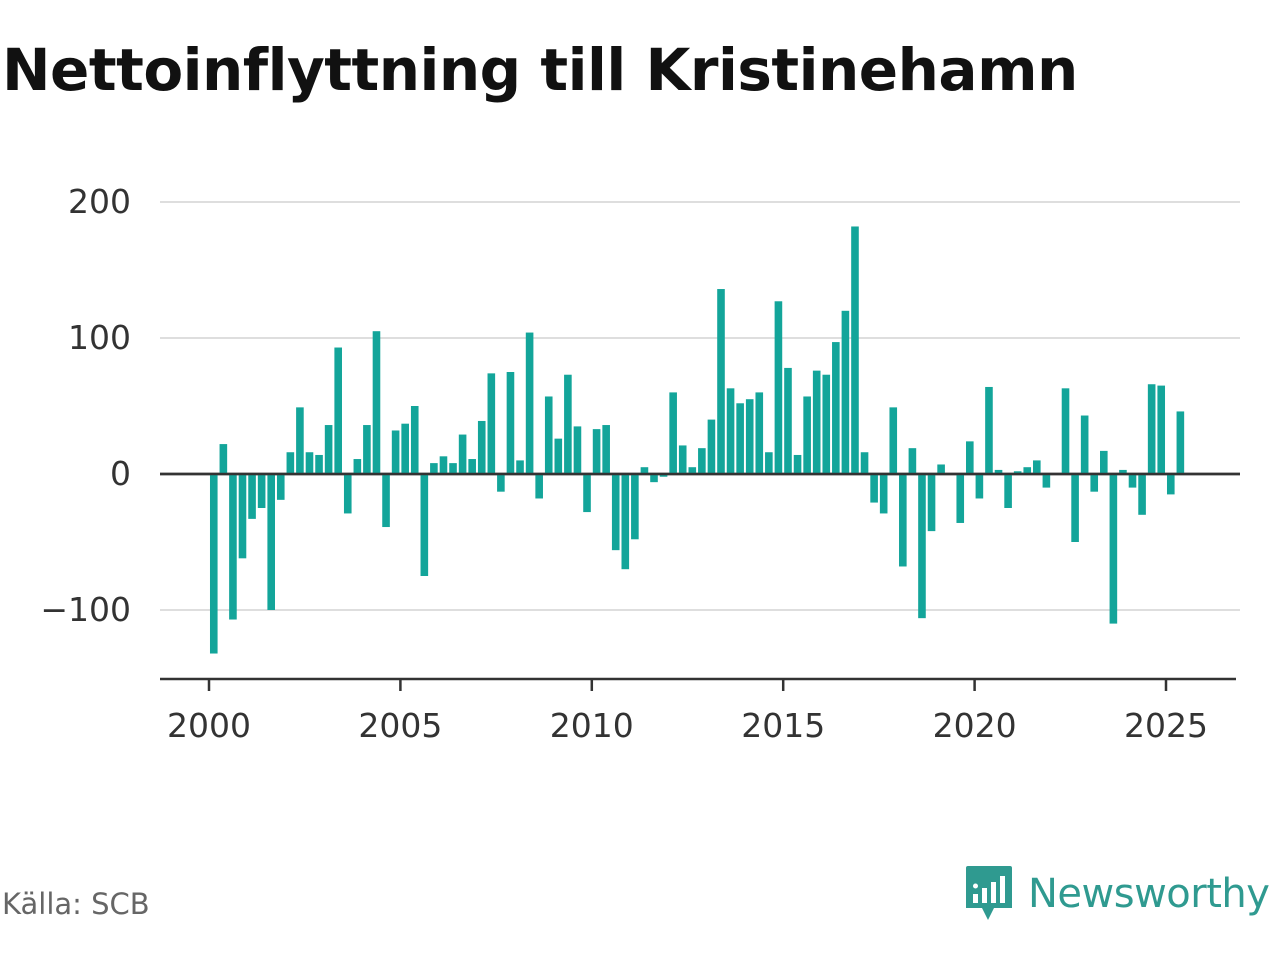 This screenshot has height=960, width=1280. I want to click on x-tick-label: 2025, so click(1166, 725).